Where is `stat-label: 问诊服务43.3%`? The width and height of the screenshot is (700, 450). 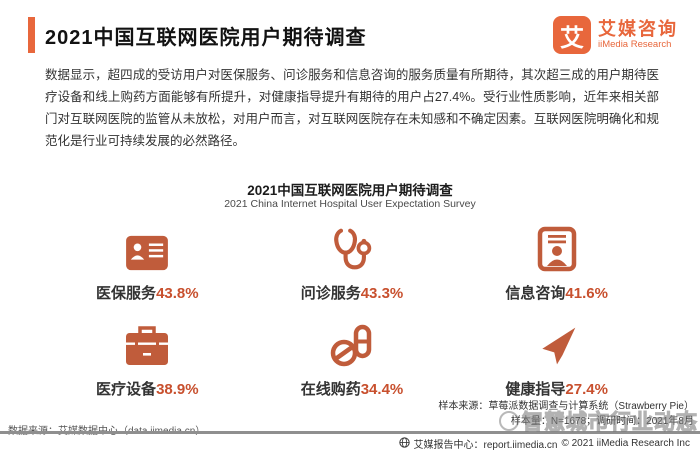
stat-label: 问诊服务43.3% is located at coordinates (352, 292).